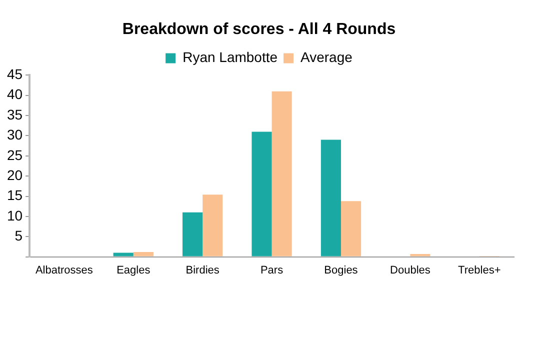 The image size is (542, 340). What do you see at coordinates (203, 270) in the screenshot?
I see `x-tick-label: Birdies` at bounding box center [203, 270].